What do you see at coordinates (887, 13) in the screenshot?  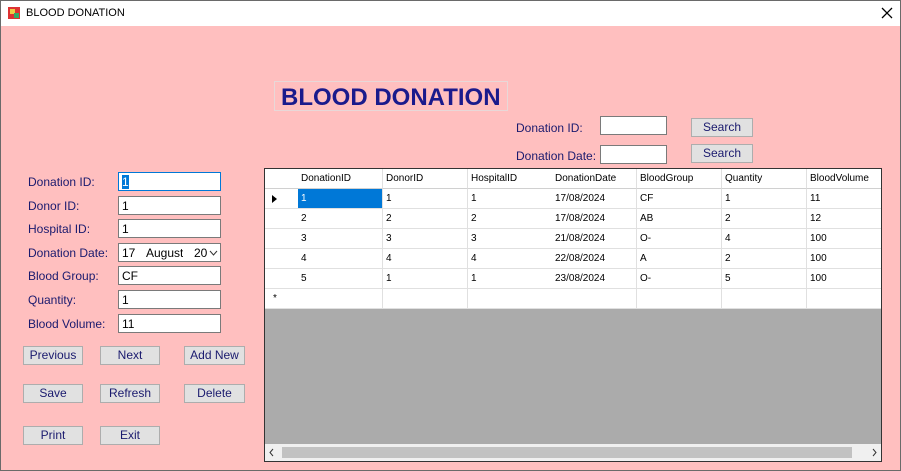 I see `close-button` at bounding box center [887, 13].